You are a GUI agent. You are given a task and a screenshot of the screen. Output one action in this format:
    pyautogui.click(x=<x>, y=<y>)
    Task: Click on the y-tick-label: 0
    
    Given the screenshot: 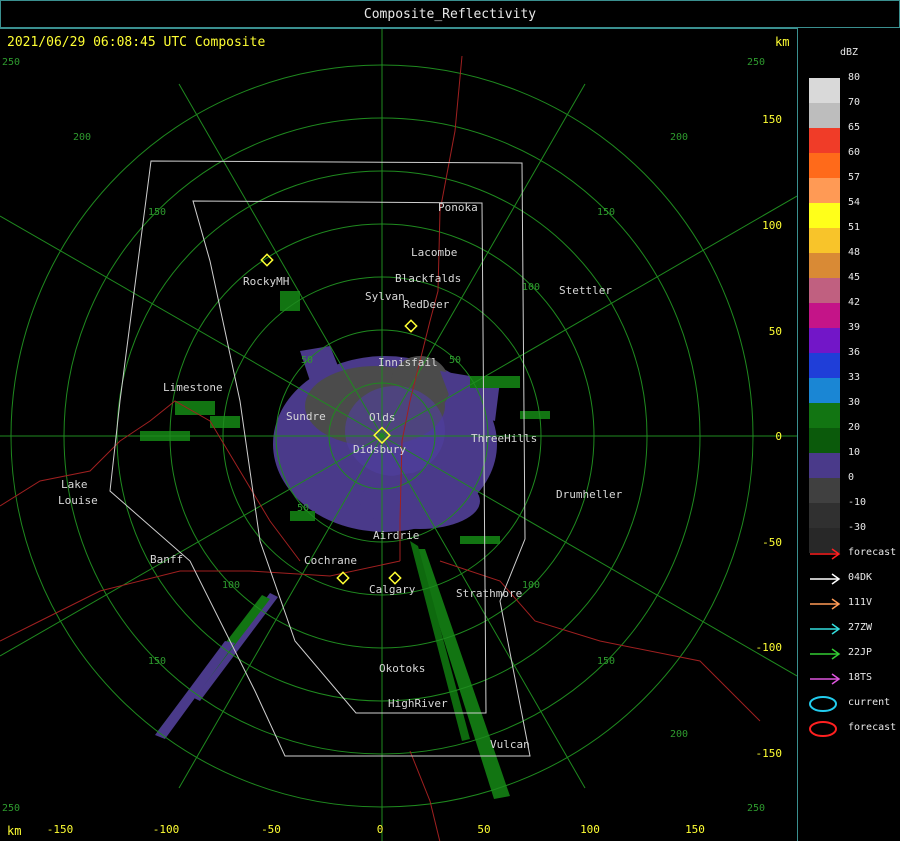 What is the action you would take?
    pyautogui.click(x=778, y=436)
    